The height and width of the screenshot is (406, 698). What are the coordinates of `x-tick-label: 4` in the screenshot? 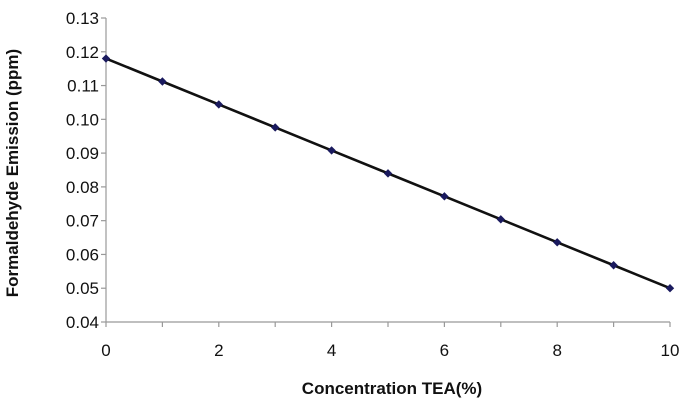 It's located at (331, 350).